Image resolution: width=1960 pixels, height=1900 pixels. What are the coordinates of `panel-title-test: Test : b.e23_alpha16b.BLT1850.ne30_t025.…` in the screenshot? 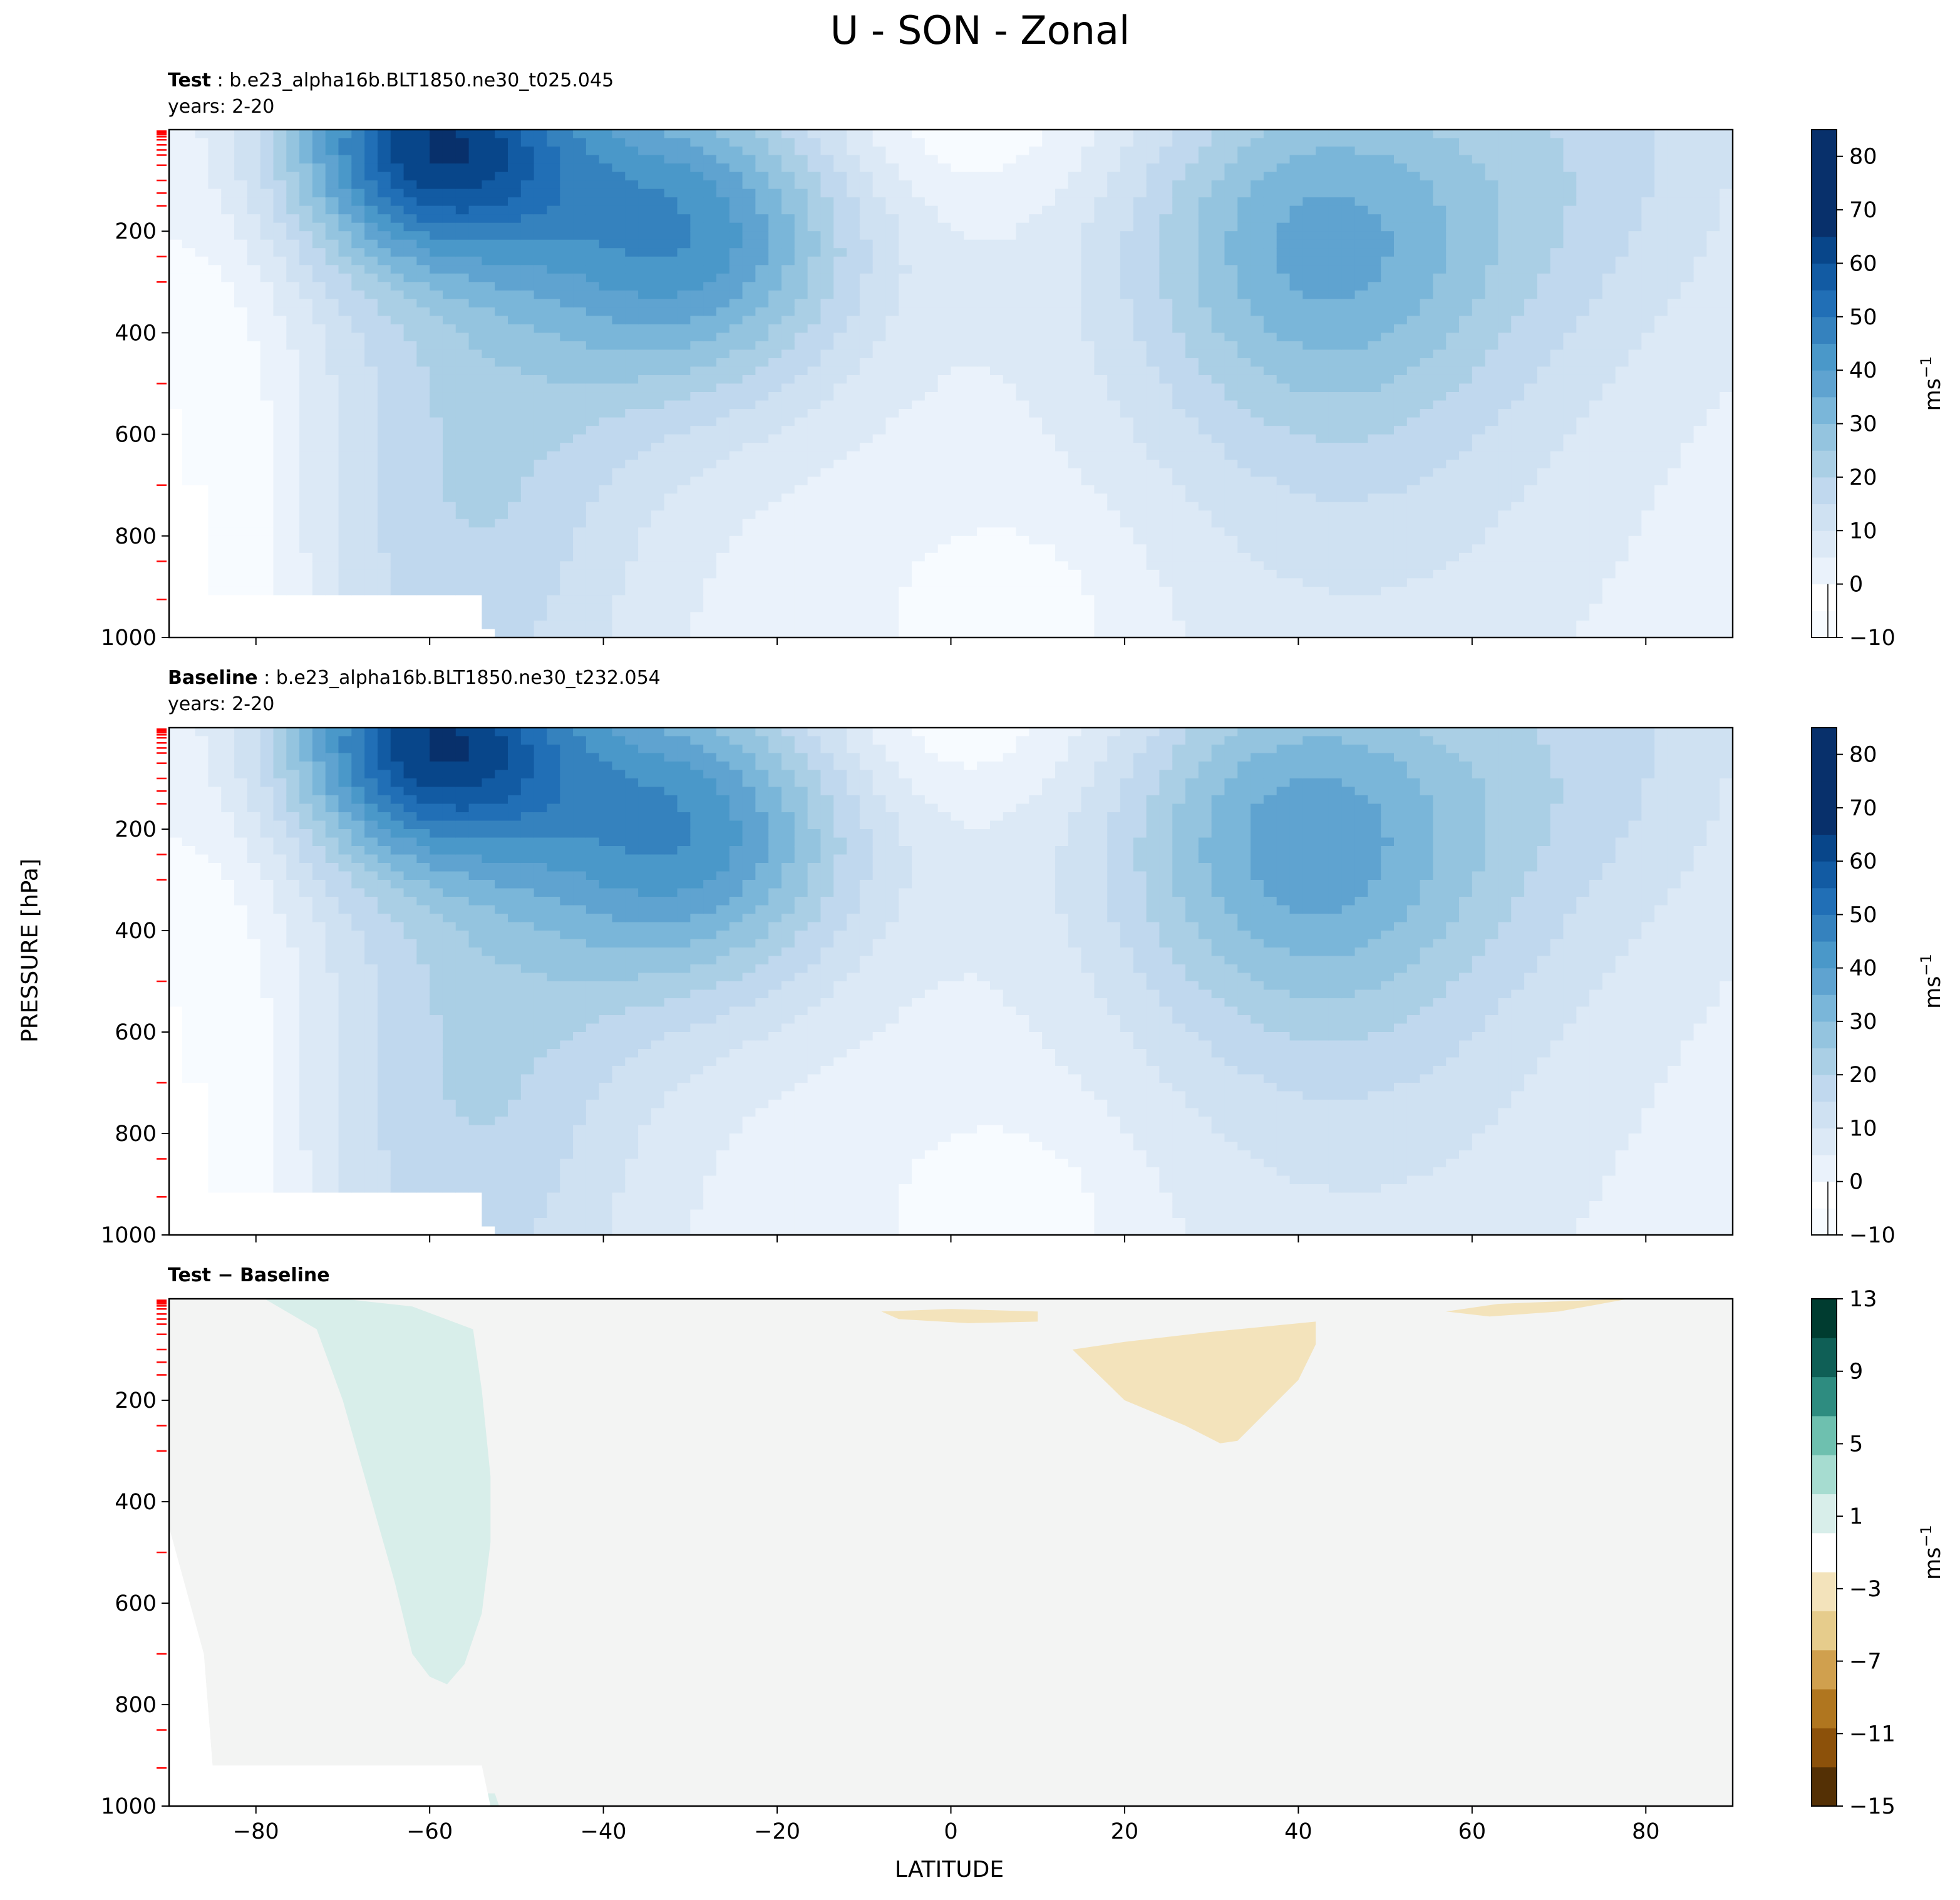 It's located at (391, 94).